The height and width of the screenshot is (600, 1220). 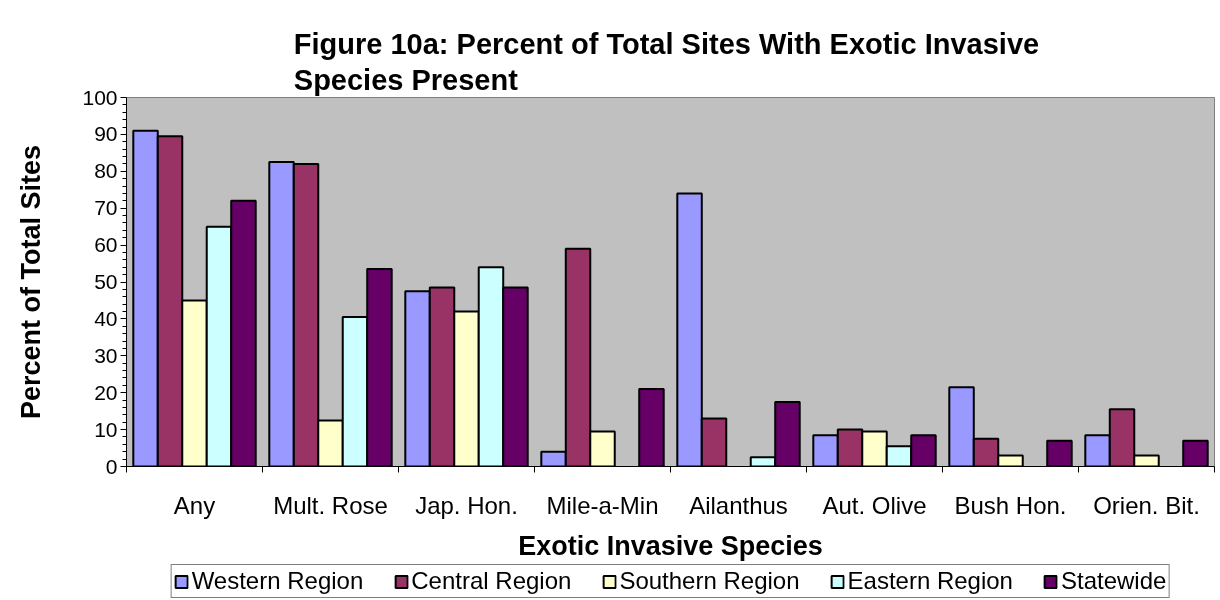 What do you see at coordinates (1146, 505) in the screenshot?
I see `x-tick-label: Orien. Bit.` at bounding box center [1146, 505].